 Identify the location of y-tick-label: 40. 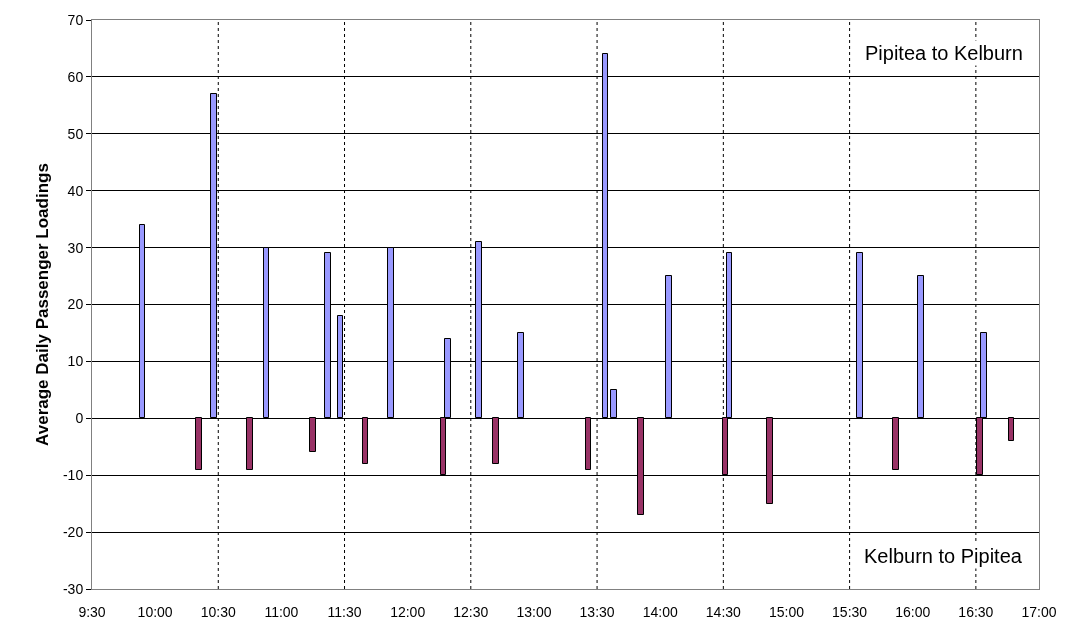
(75, 190).